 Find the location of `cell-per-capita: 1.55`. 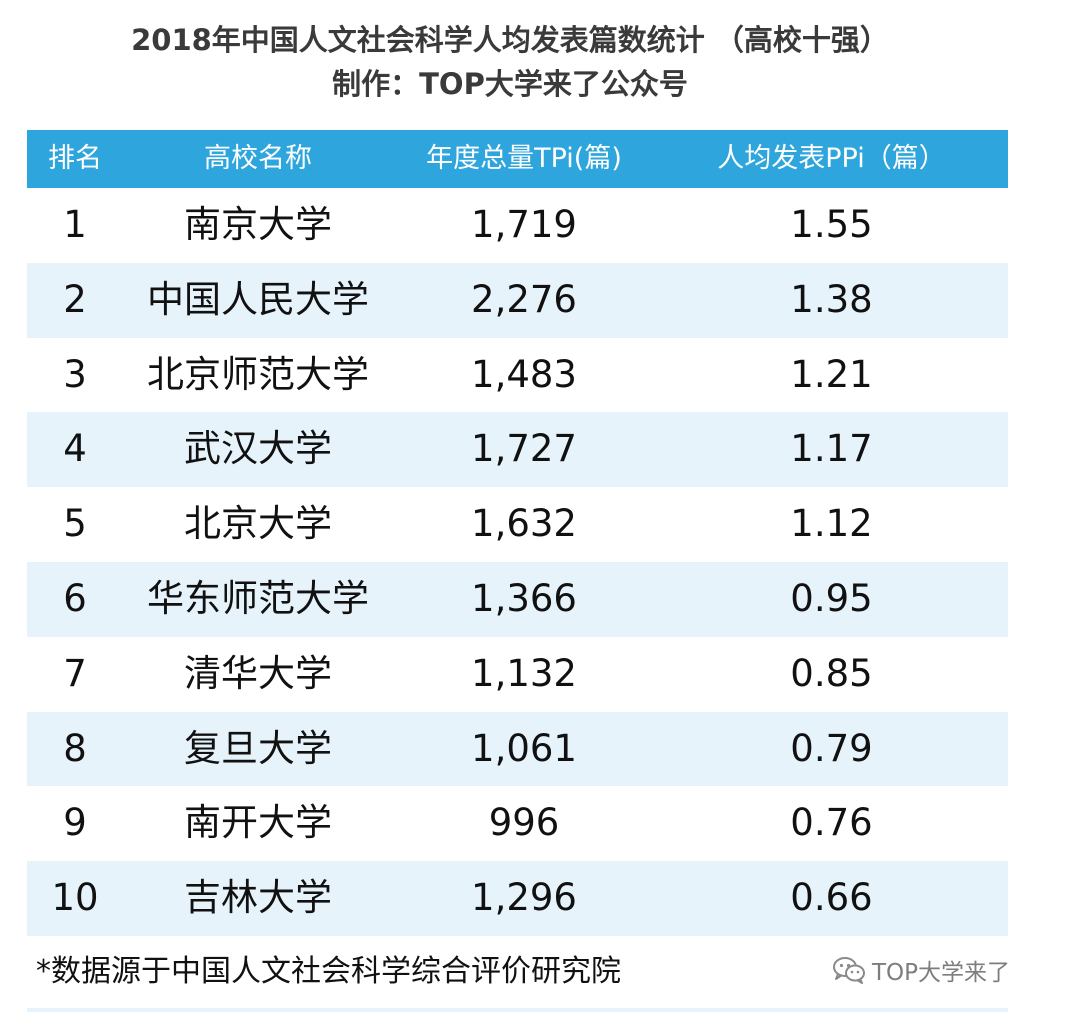

cell-per-capita: 1.55 is located at coordinates (831, 224).